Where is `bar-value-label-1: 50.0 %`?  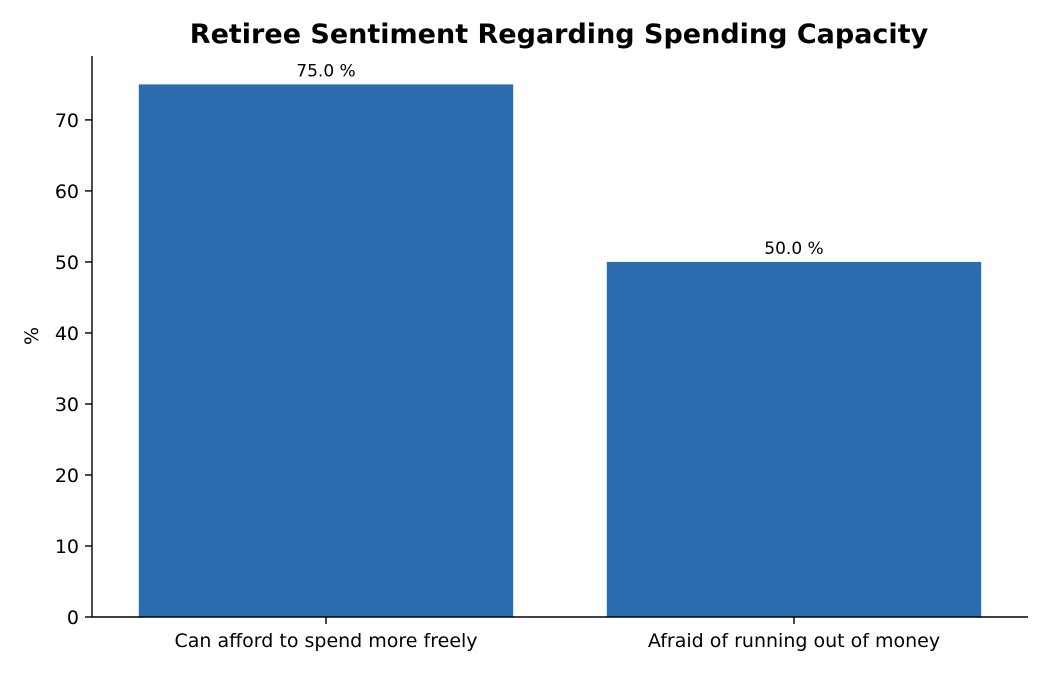 bar-value-label-1: 50.0 % is located at coordinates (793, 249).